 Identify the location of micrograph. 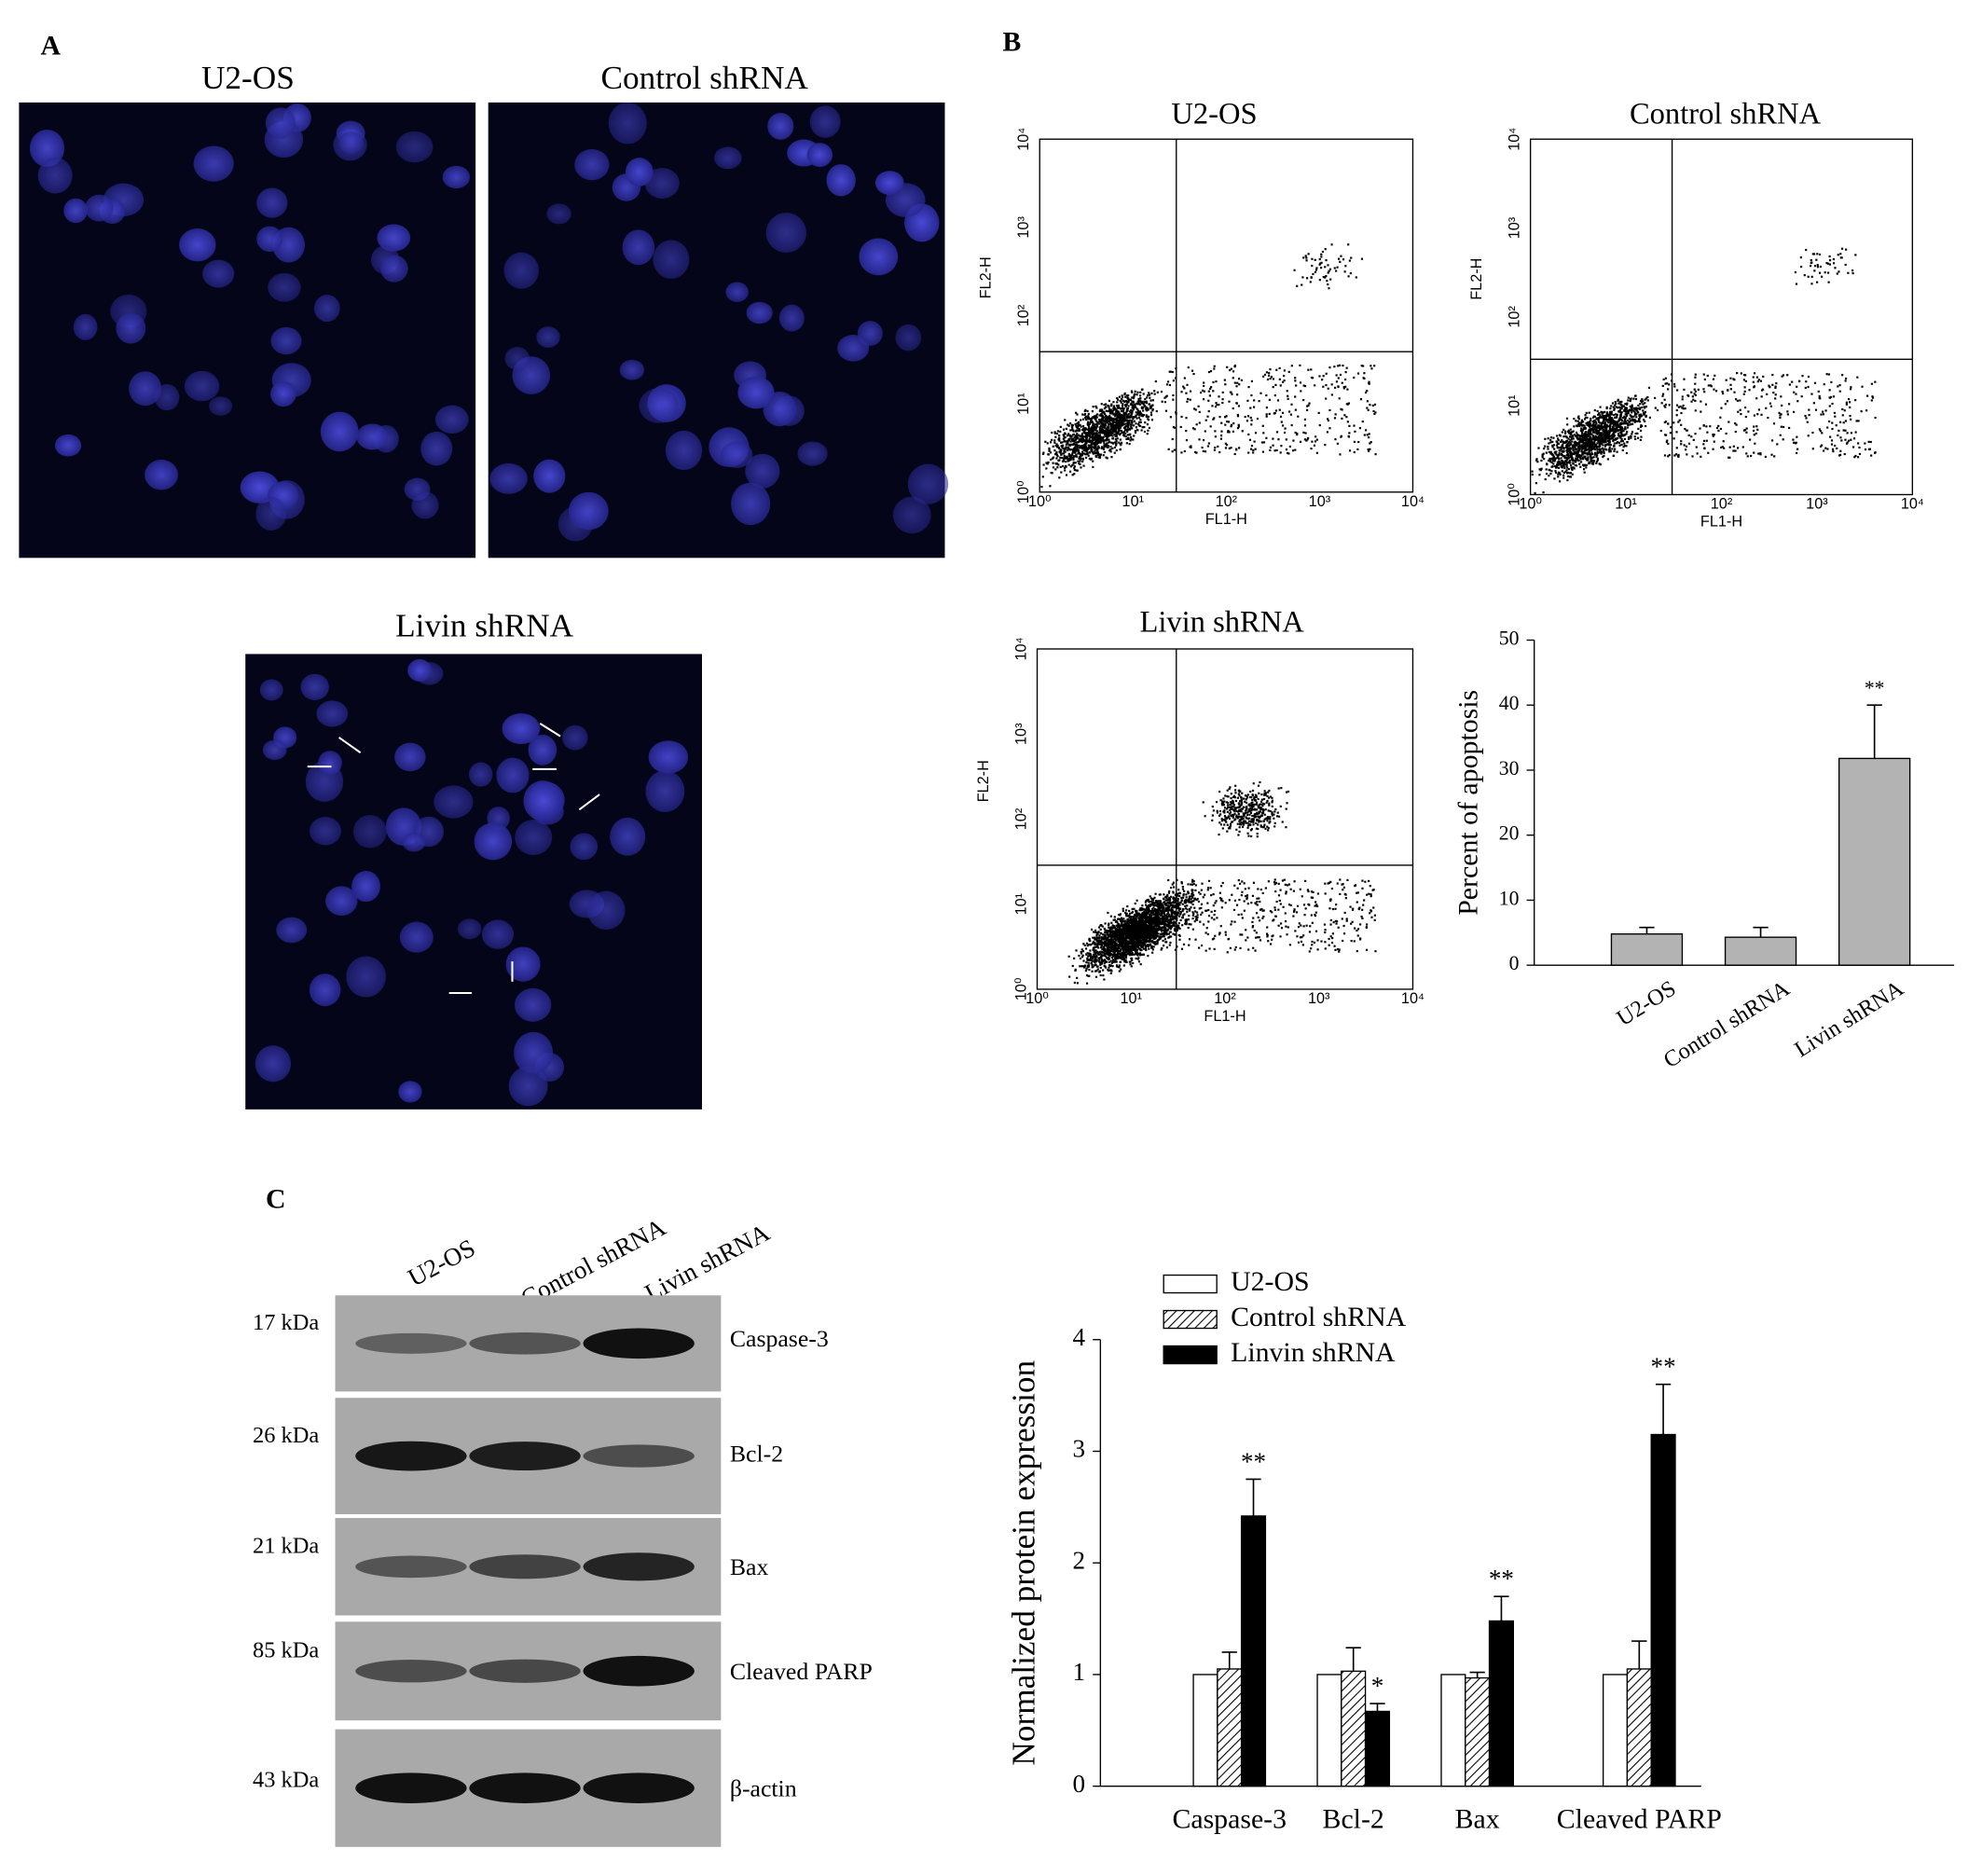
(247, 331).